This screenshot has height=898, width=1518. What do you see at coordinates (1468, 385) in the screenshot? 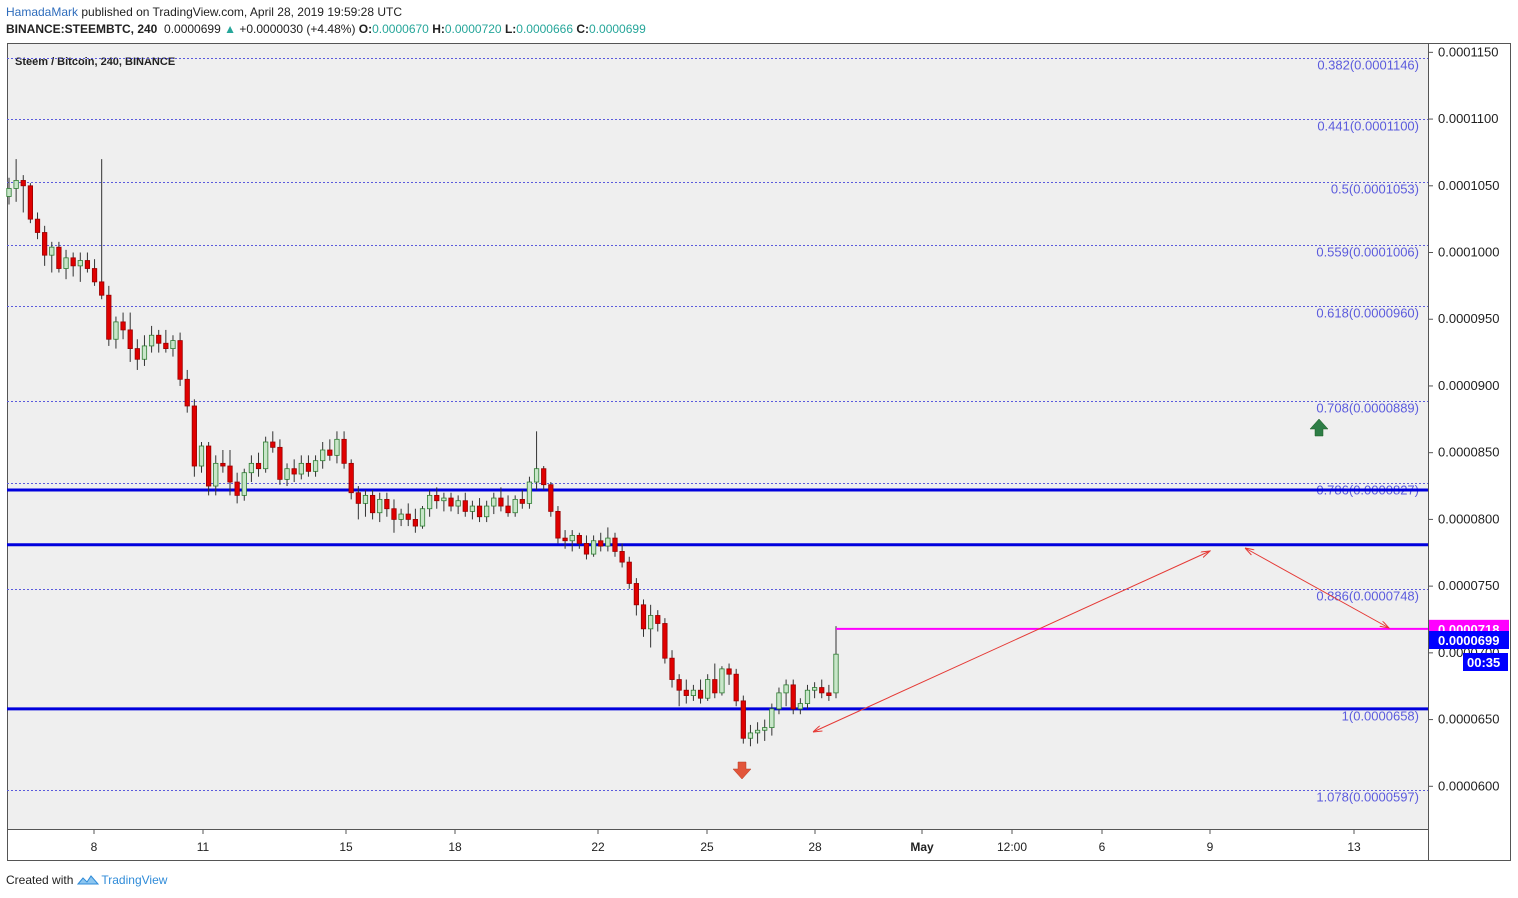
I see `price-tick-label: 0.0000900` at bounding box center [1468, 385].